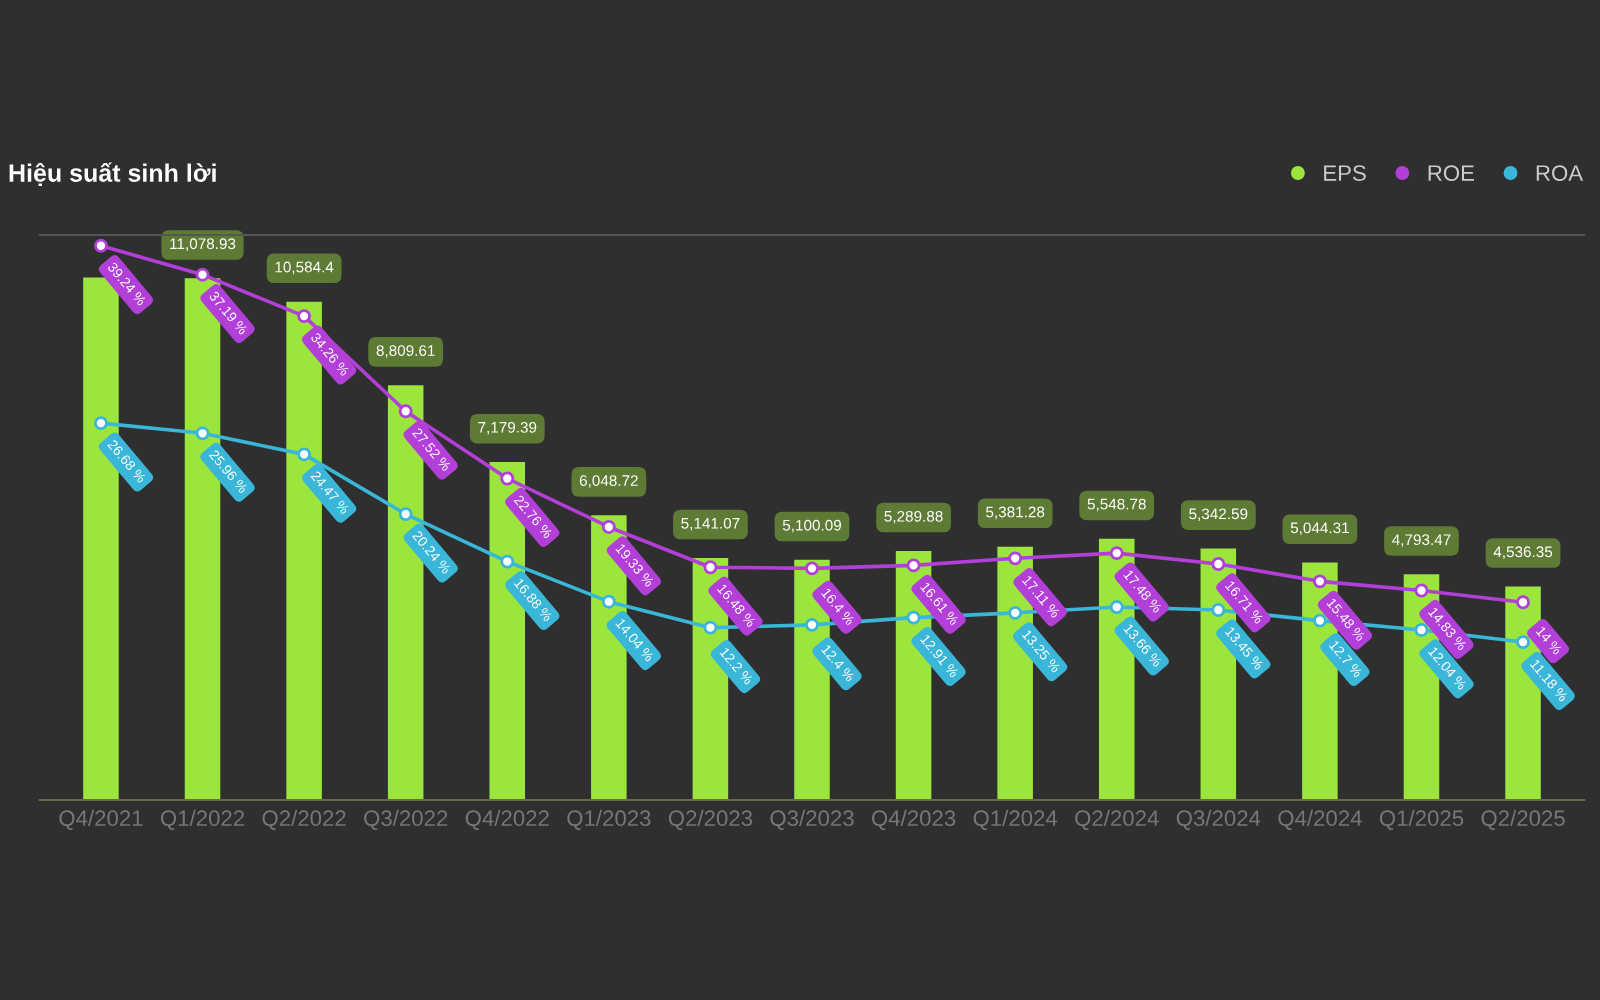  Describe the element at coordinates (609, 820) in the screenshot. I see `x-tick-label: Q1/2023` at that location.